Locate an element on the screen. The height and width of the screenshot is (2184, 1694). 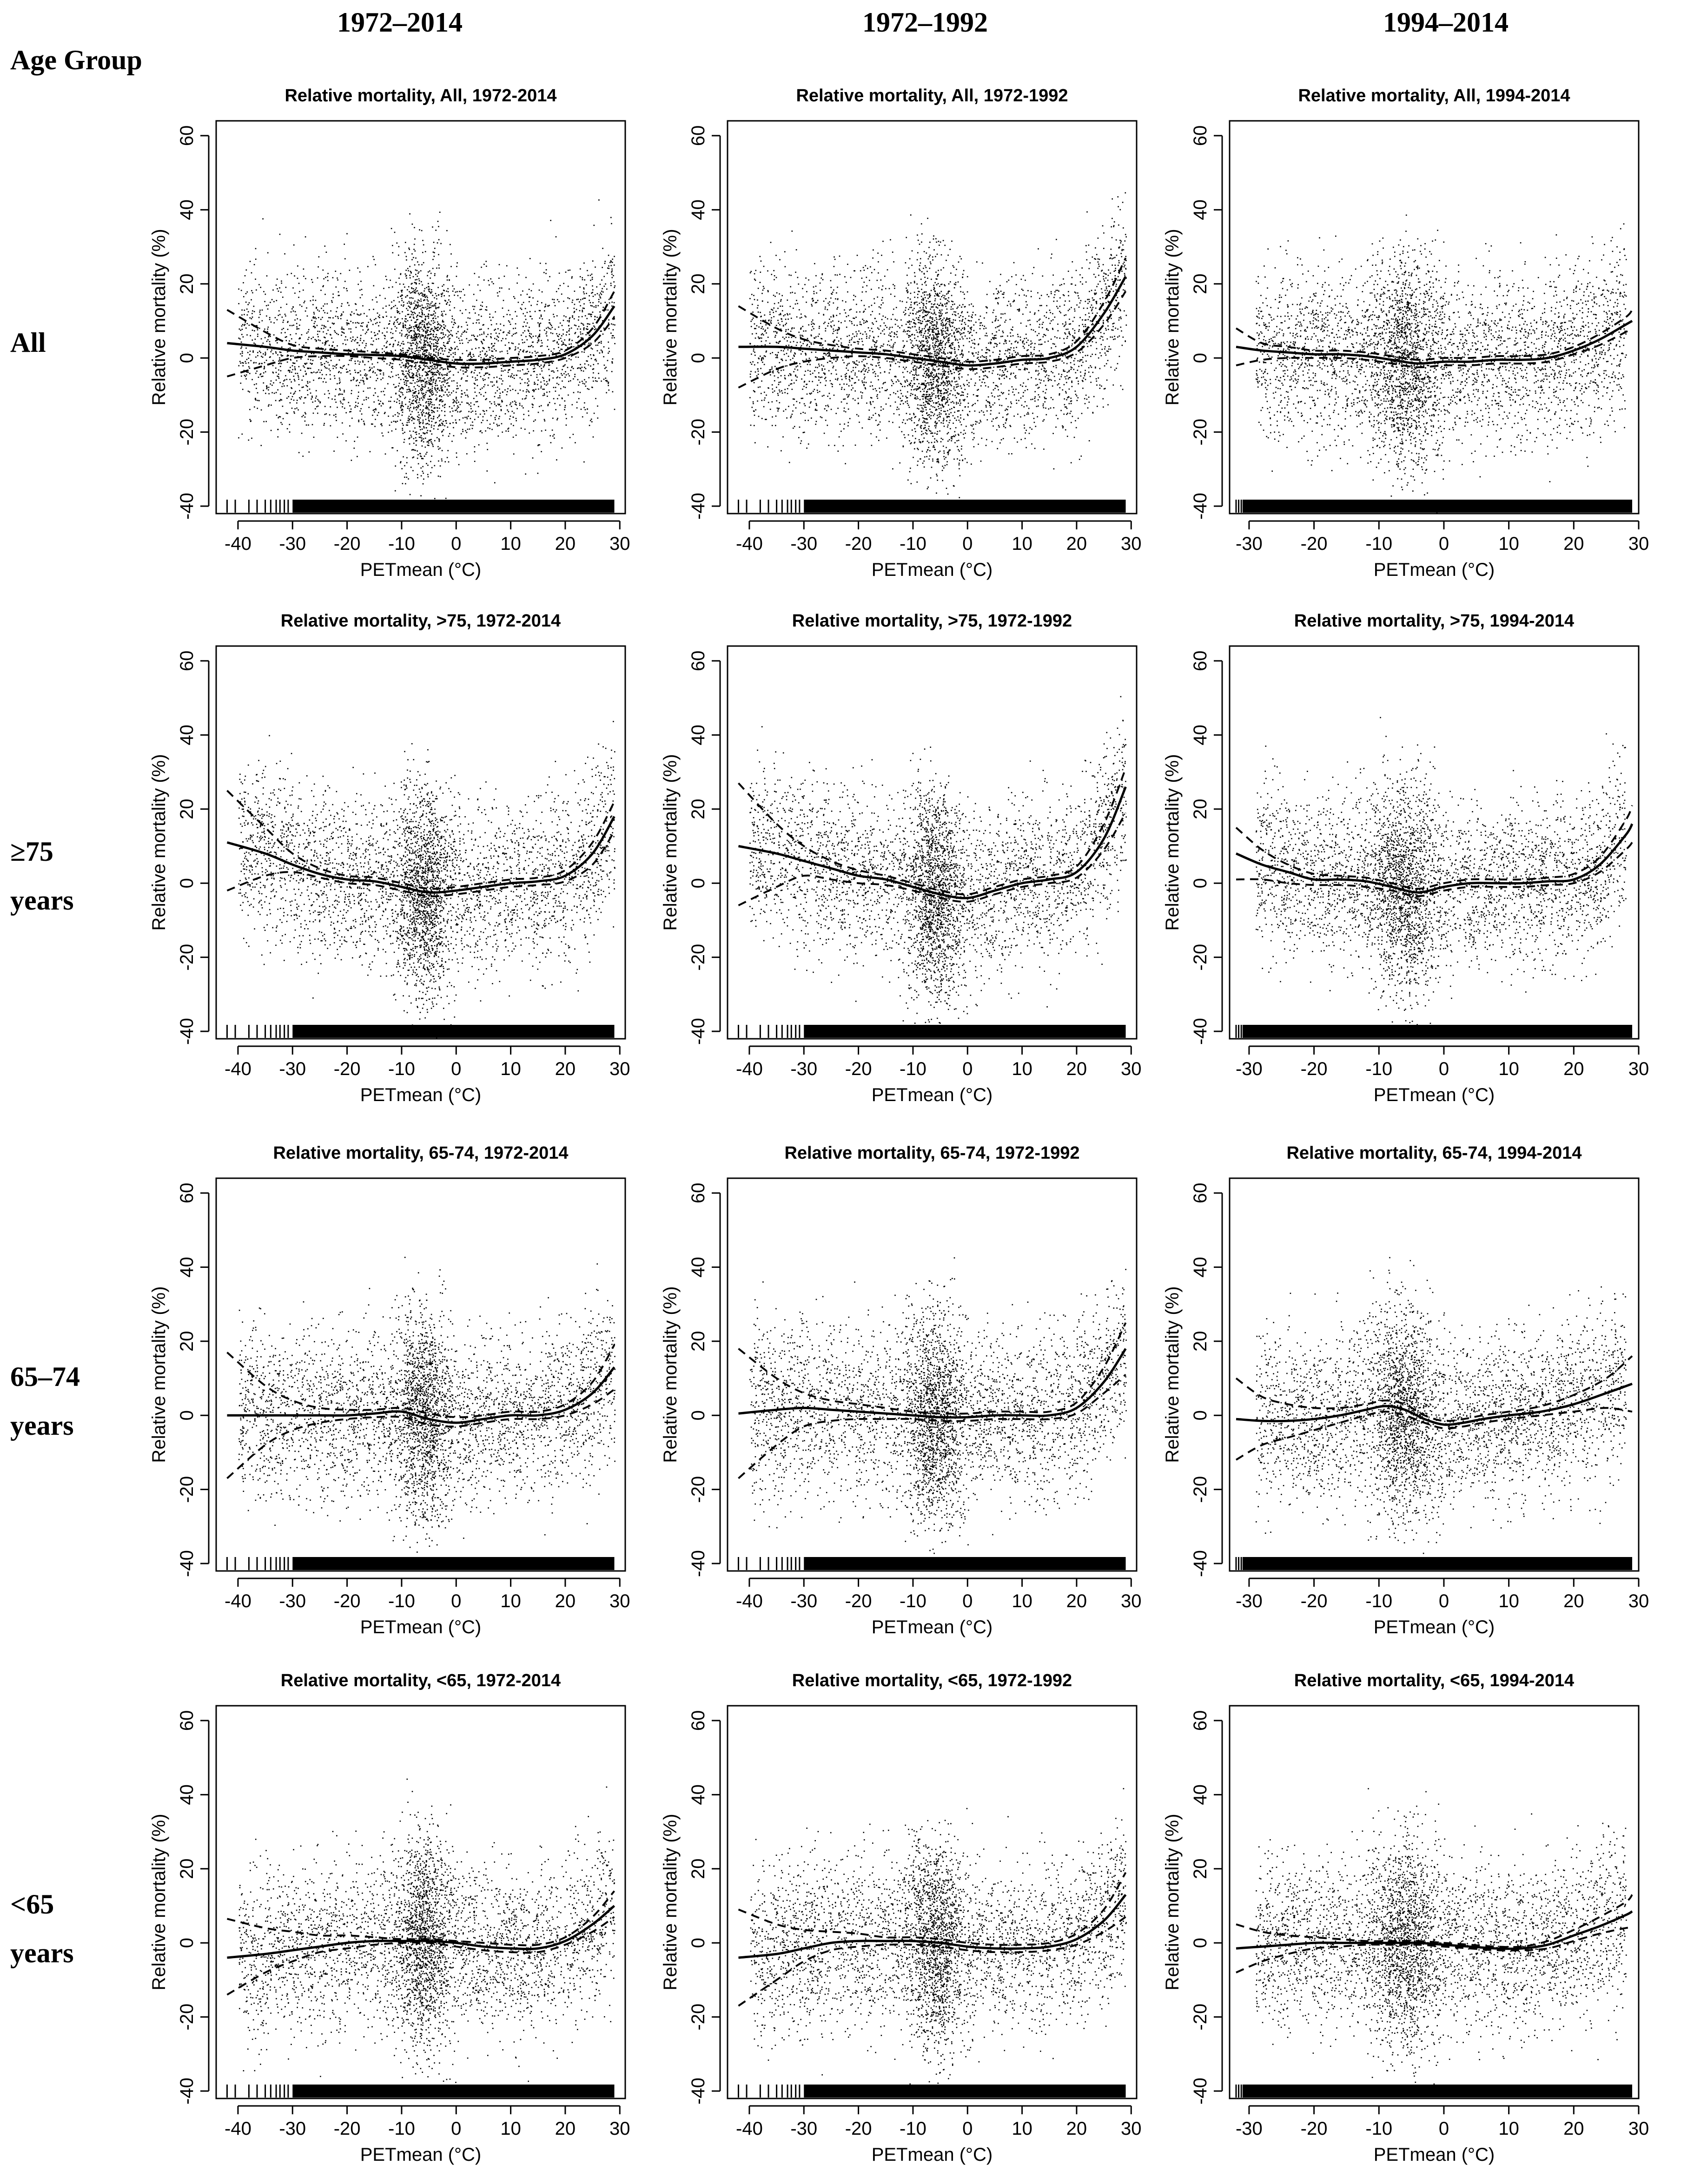
y-axis-title: Relative mortality (%) is located at coordinates (159, 317).